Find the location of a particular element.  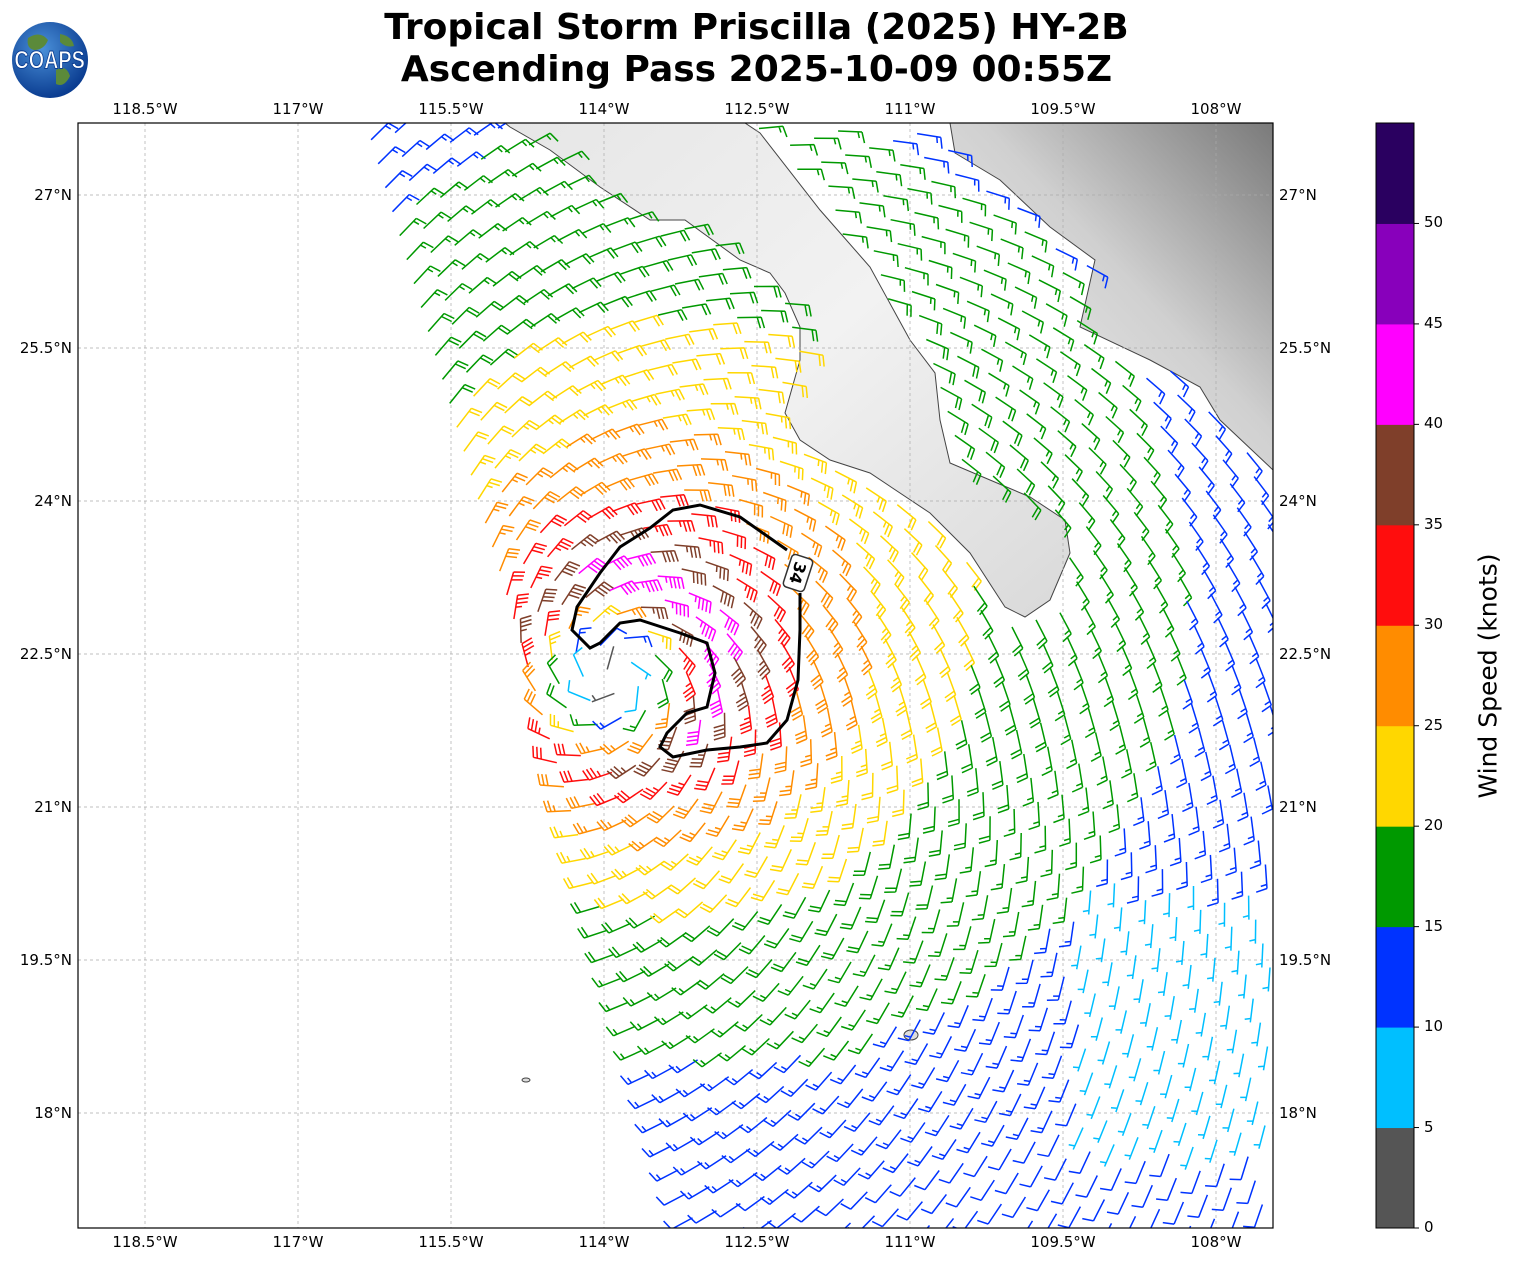

lat-tick-label-left: 24°N is located at coordinates (53, 501).